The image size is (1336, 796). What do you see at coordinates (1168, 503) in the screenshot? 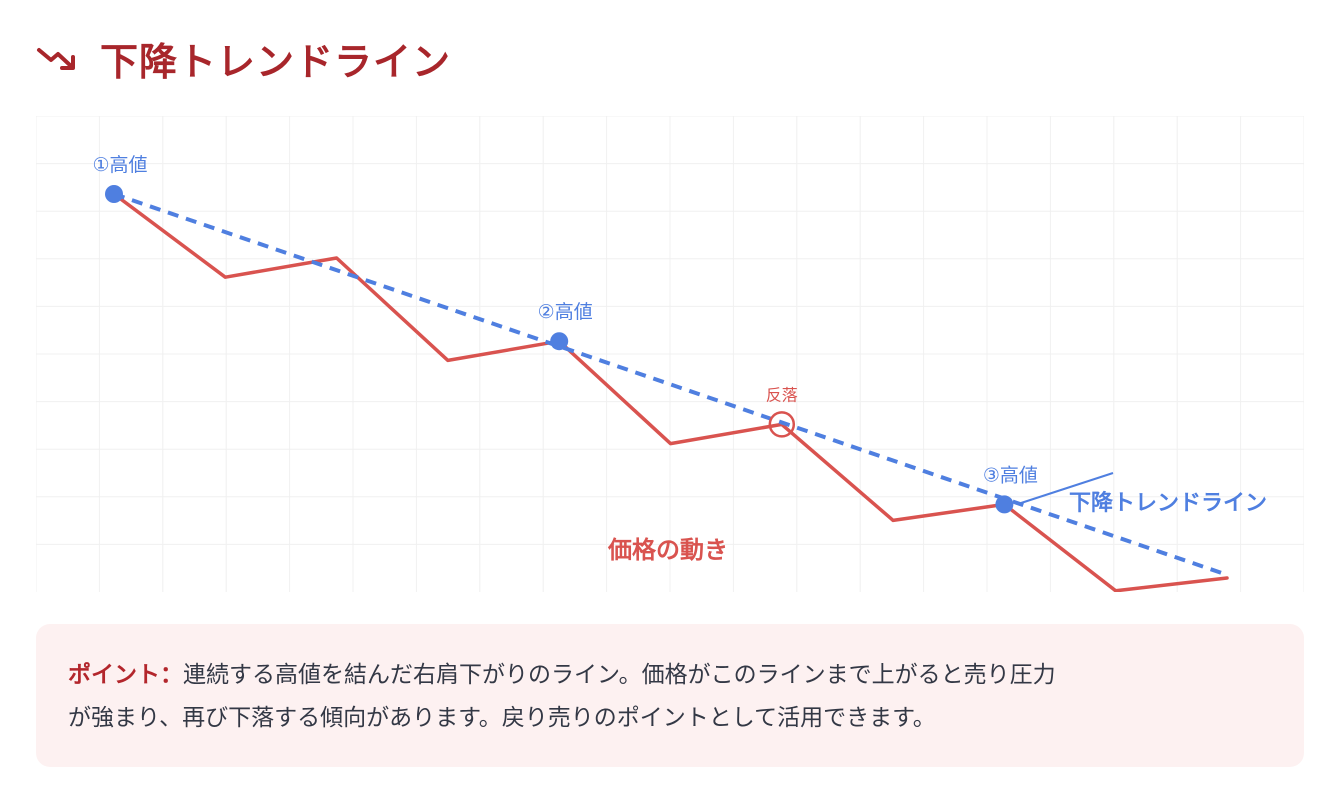
I see `trendline-label: 下降トレンドライン` at bounding box center [1168, 503].